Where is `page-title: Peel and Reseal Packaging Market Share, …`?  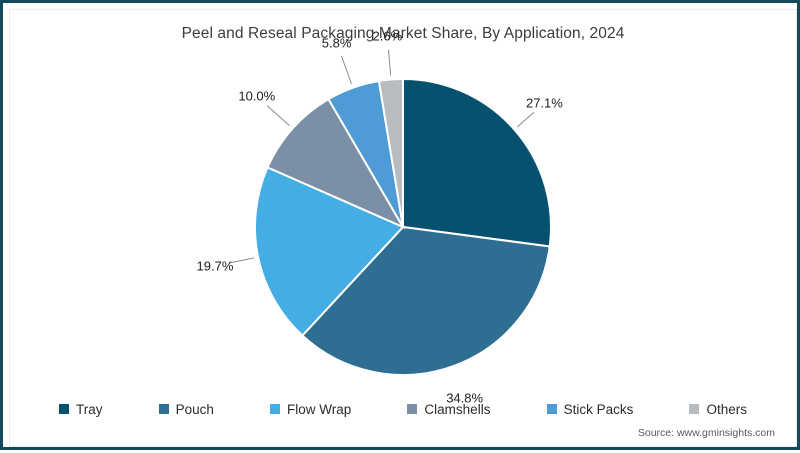 page-title: Peel and Reseal Packaging Market Share, … is located at coordinates (403, 33).